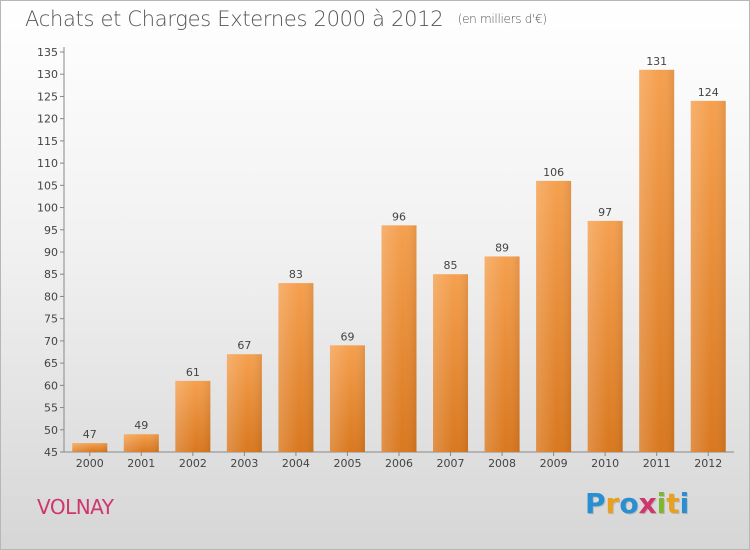 Image resolution: width=750 pixels, height=550 pixels. Describe the element at coordinates (554, 316) in the screenshot. I see `bar-sheen-2009` at that location.